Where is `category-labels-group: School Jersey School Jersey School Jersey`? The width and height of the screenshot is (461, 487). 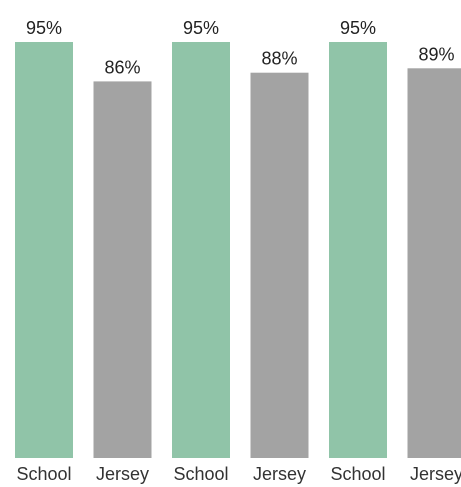 category-labels-group: School Jersey School Jersey School Jersey is located at coordinates (238, 474).